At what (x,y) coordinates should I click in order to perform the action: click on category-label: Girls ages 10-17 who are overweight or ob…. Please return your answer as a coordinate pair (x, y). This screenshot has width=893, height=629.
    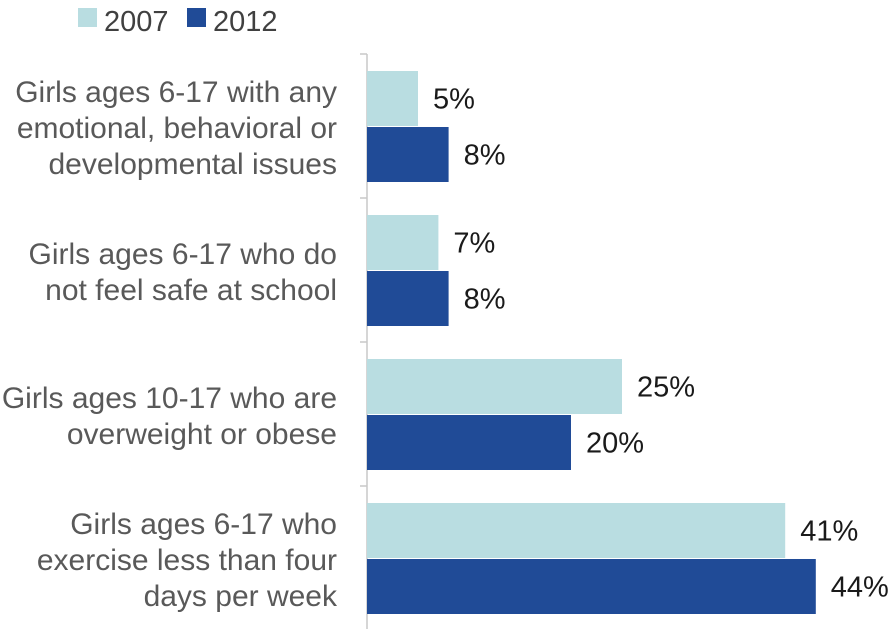
    Looking at the image, I should click on (169, 416).